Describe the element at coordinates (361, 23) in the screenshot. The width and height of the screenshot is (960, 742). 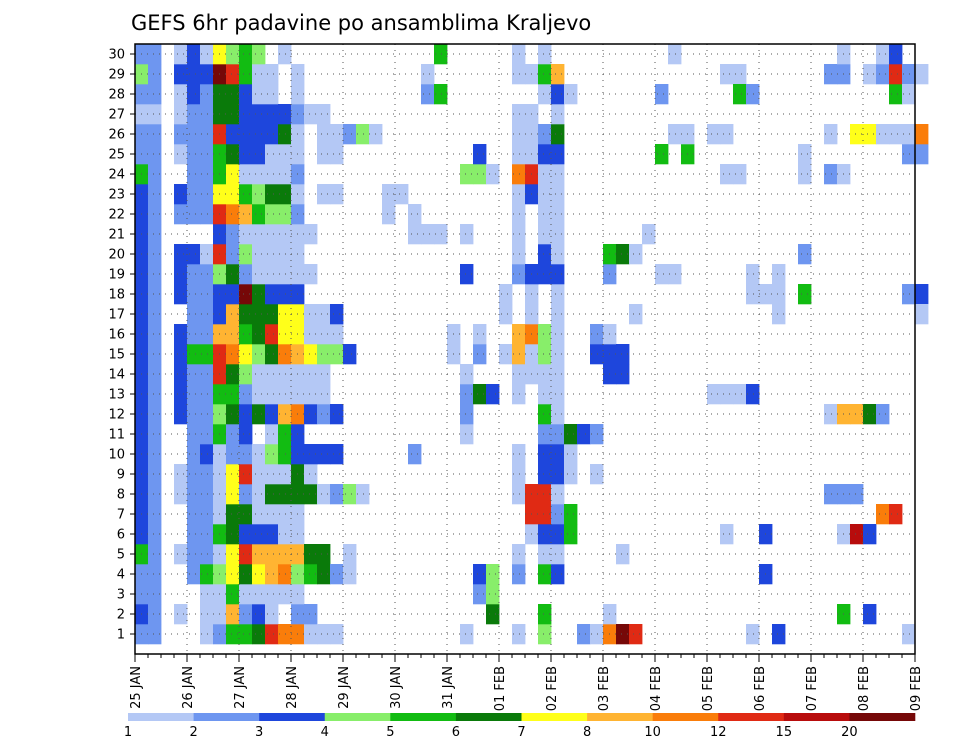
I see `chart-title: GEFS 6hr padavine po ansamblima Kraljevo` at that location.